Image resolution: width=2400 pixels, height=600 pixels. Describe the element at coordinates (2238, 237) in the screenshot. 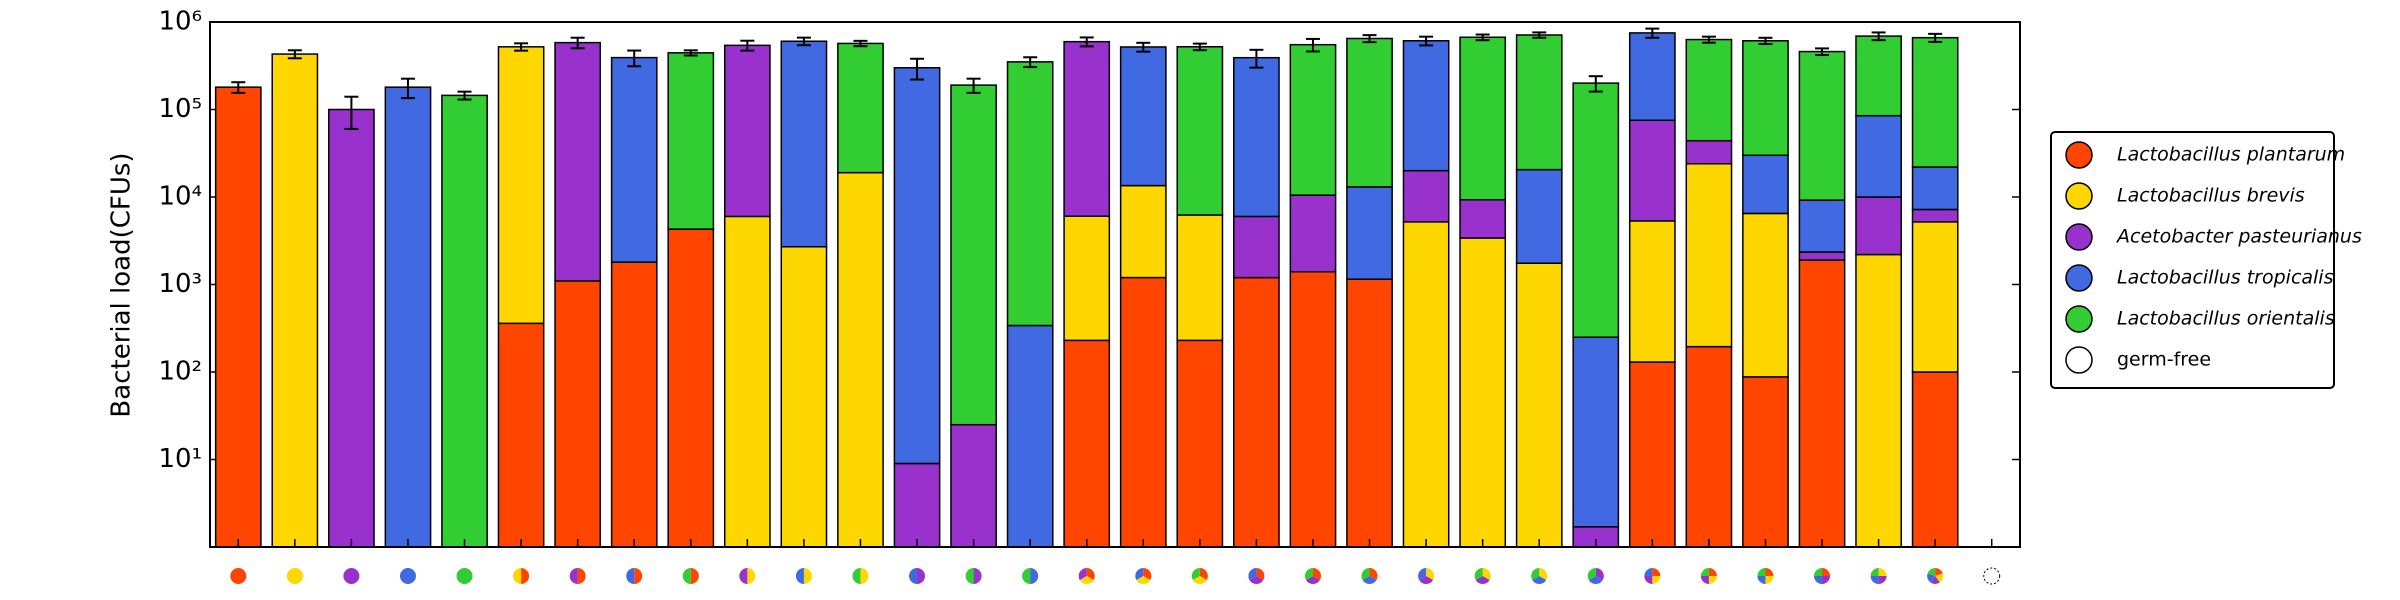

I see `legend-label: Acetobacter pasteurianus` at that location.